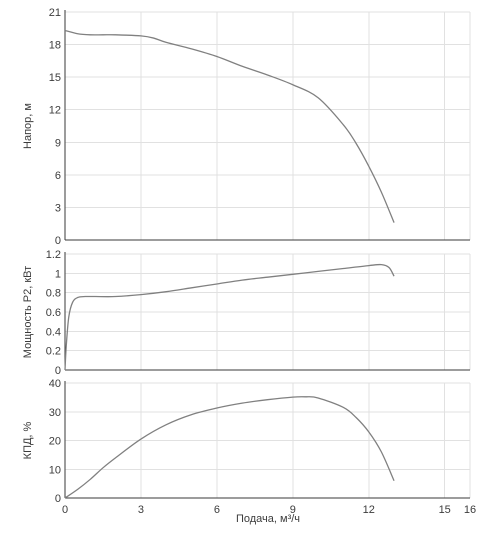 This screenshot has height=546, width=483. Describe the element at coordinates (28, 126) in the screenshot. I see `y-axis-label: Напор, м` at that location.